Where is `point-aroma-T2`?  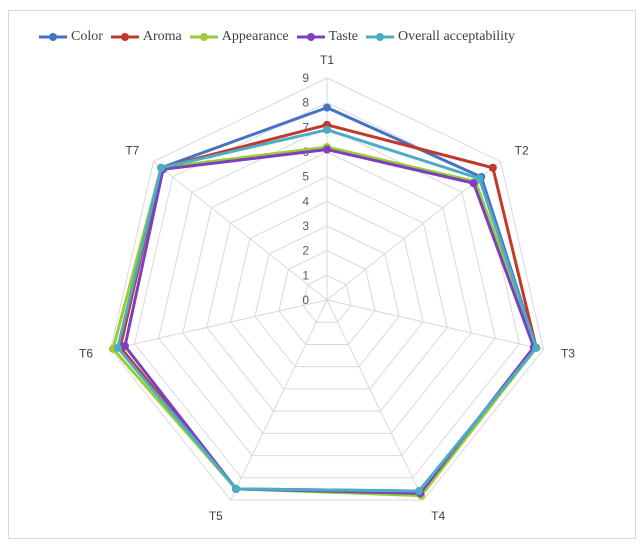
point-aroma-T2 is located at coordinates (492, 167).